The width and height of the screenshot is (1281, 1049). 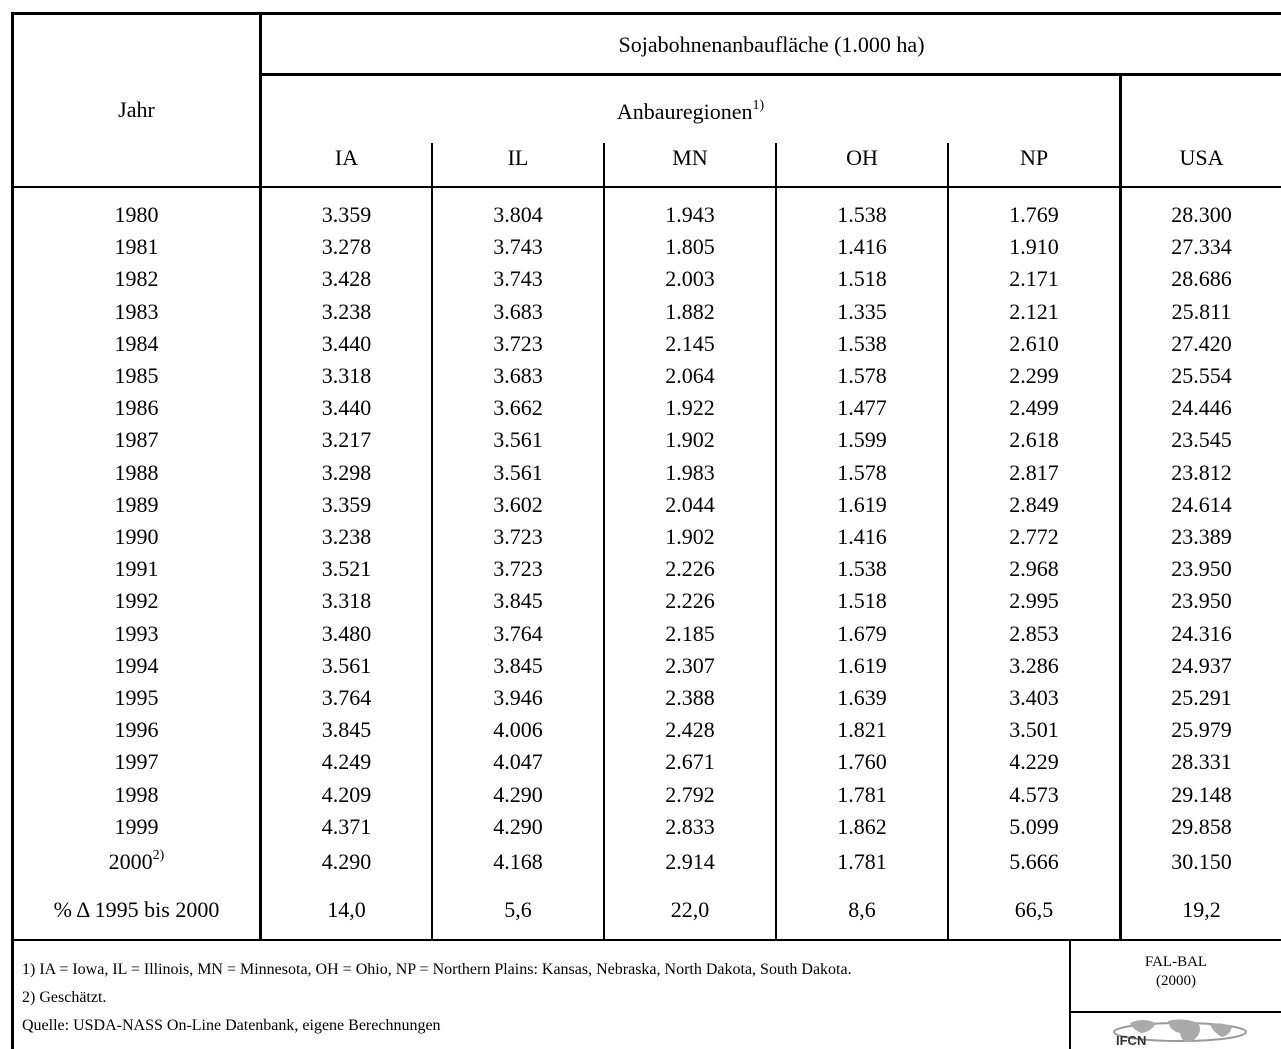 What do you see at coordinates (690, 665) in the screenshot?
I see `cell: 2.307` at bounding box center [690, 665].